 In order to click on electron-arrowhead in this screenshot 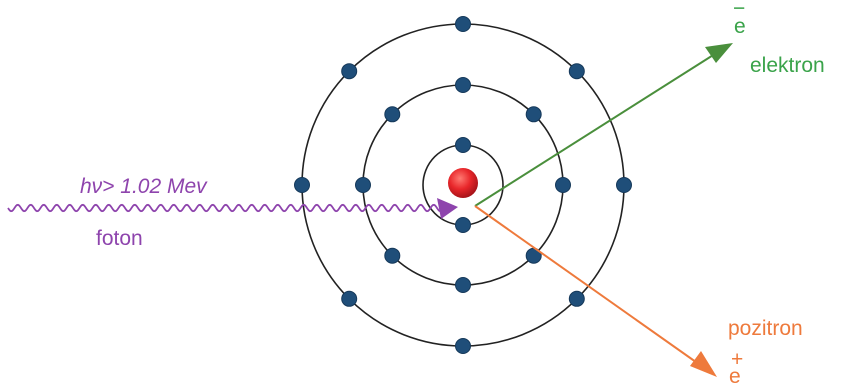, I will do `click(719, 53)`.